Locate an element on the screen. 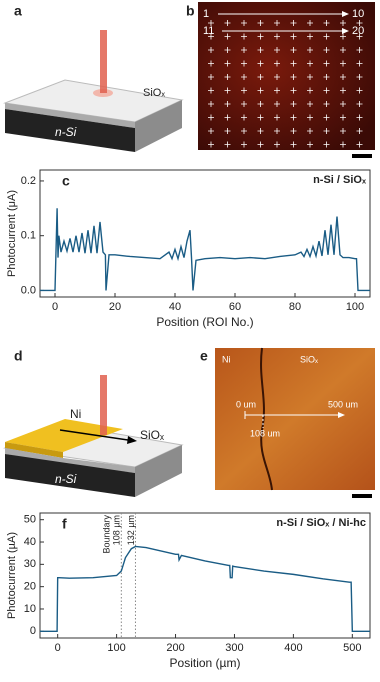 This screenshot has width=380, height=682. annotation-text: 132 µm is located at coordinates (131, 530).